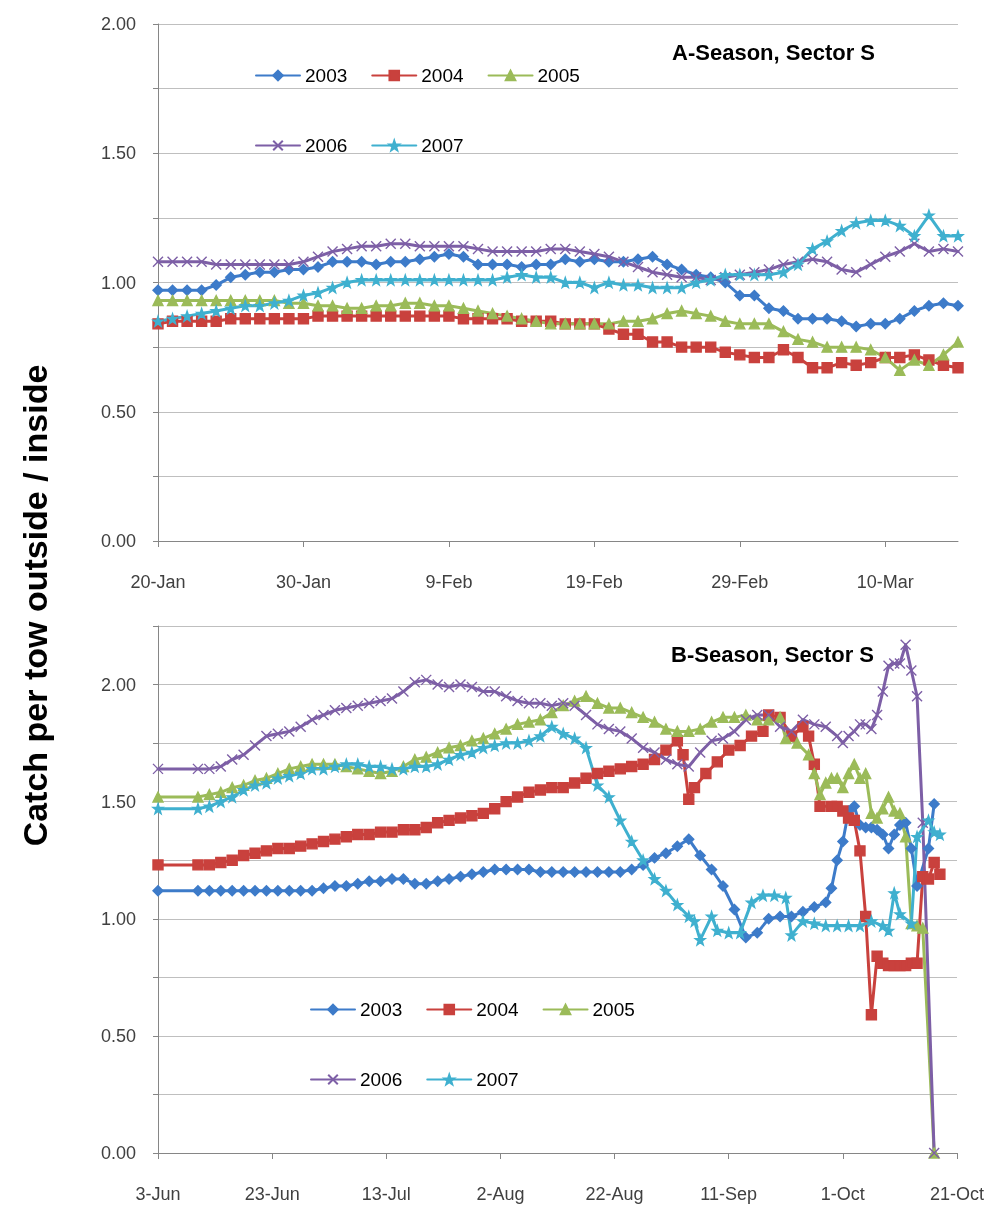  Describe the element at coordinates (500, 1194) in the screenshot. I see `x-tick-label: 2-Aug` at that location.